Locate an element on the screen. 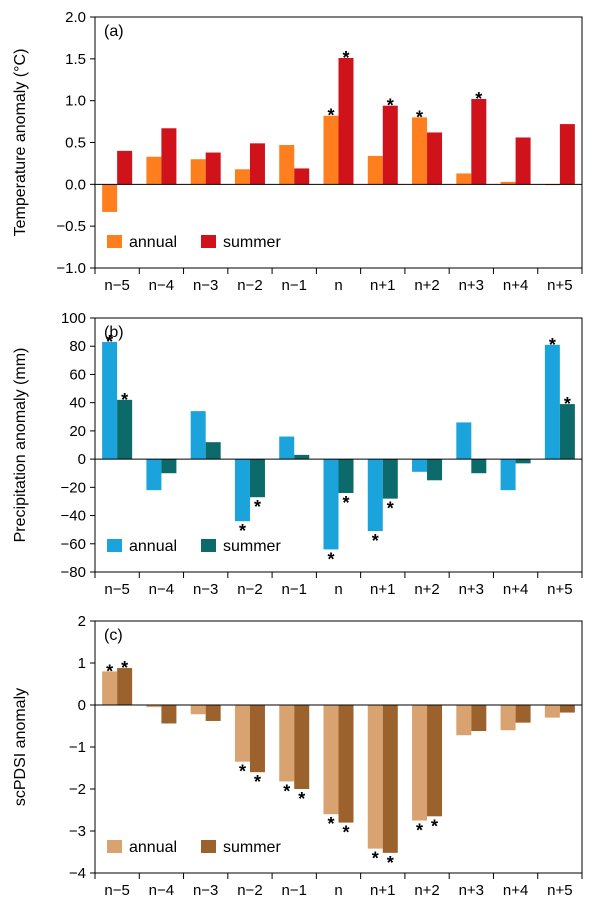 The image size is (589, 913). x-tick-label: n+3 is located at coordinates (471, 890).